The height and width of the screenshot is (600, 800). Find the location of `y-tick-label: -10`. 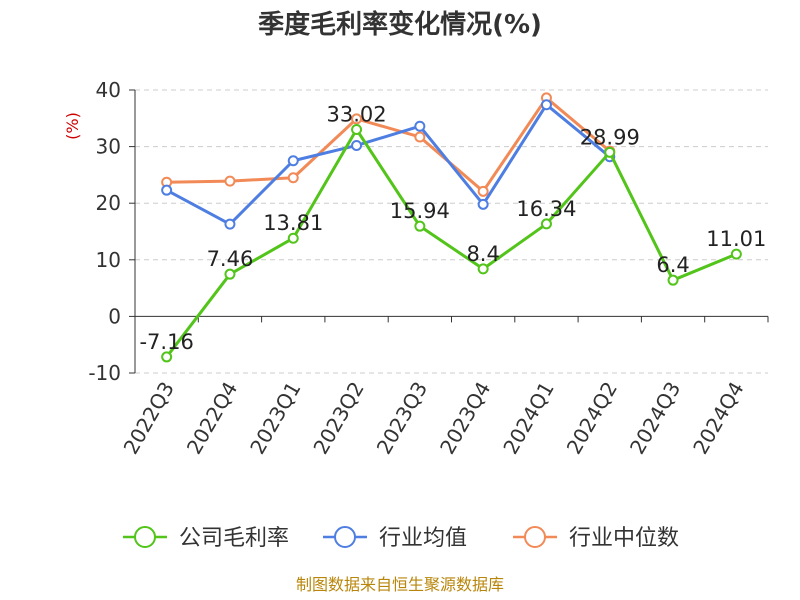

y-tick-label: -10 is located at coordinates (104, 373).